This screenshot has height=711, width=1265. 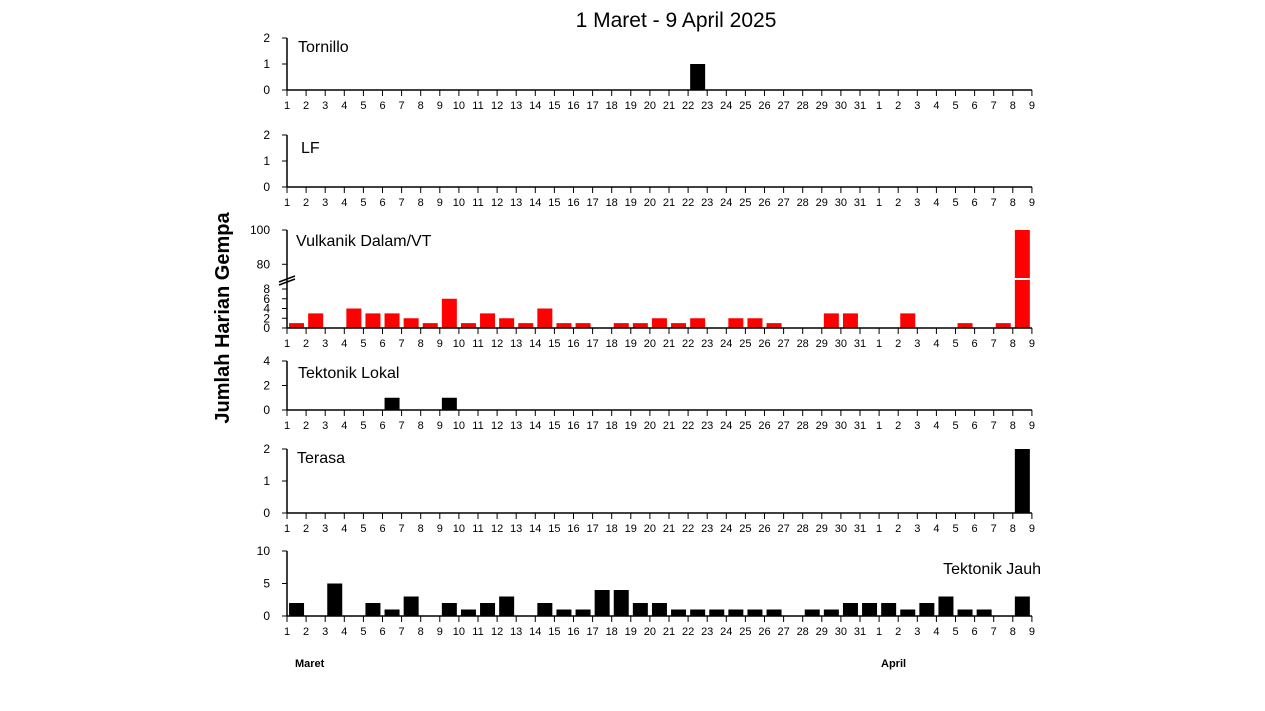 I want to click on x-tick-label: 27, so click(x=783, y=106).